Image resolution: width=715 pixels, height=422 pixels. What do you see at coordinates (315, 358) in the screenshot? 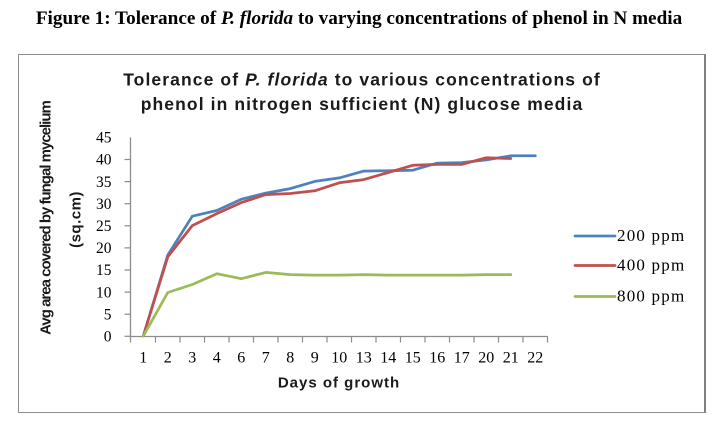
I see `svg-text: 9` at bounding box center [315, 358].